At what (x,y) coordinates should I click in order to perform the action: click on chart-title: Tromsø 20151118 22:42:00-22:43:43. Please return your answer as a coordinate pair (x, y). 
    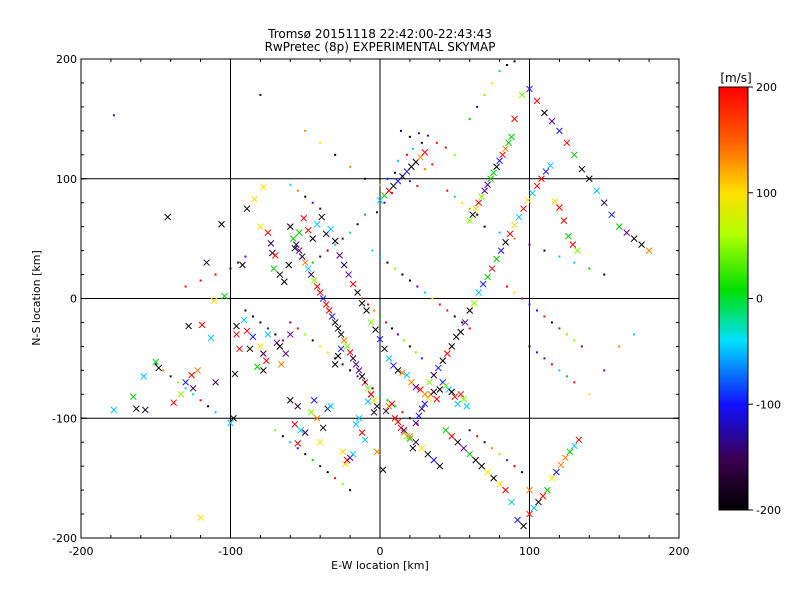
    Looking at the image, I should click on (379, 34).